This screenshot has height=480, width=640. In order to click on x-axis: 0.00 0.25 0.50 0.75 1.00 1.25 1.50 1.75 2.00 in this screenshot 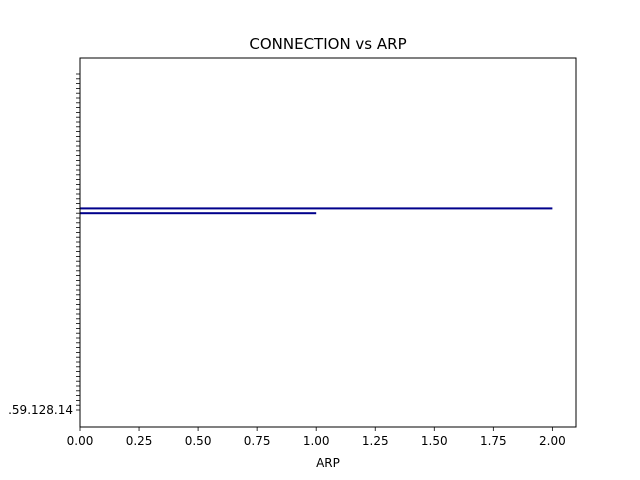, I will do `click(316, 437)`.